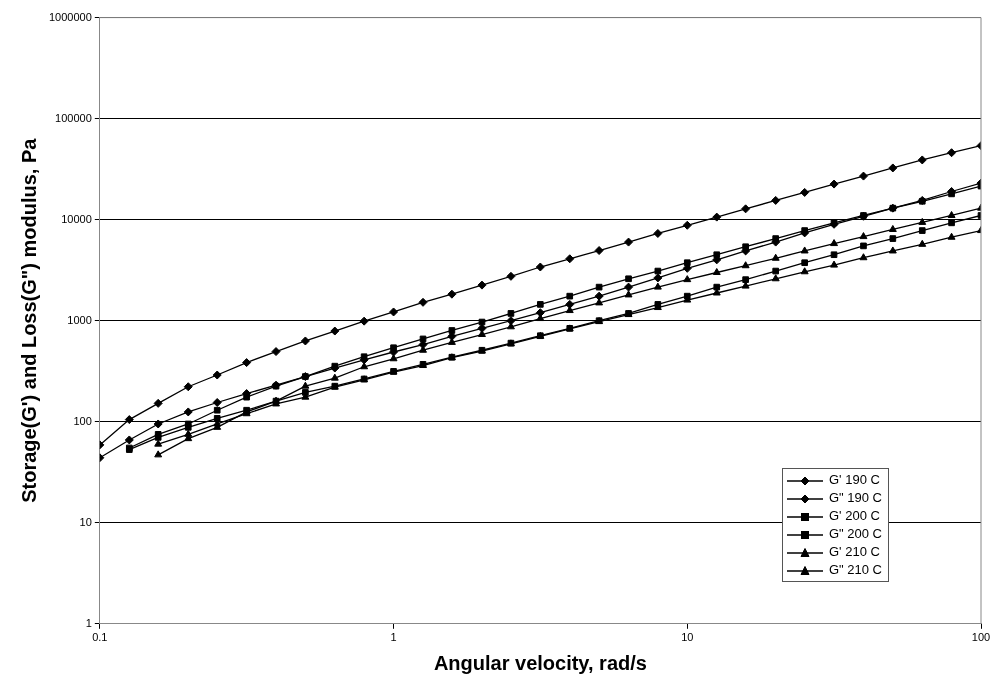  I want to click on y-tick-label: 1000, so click(79, 319).